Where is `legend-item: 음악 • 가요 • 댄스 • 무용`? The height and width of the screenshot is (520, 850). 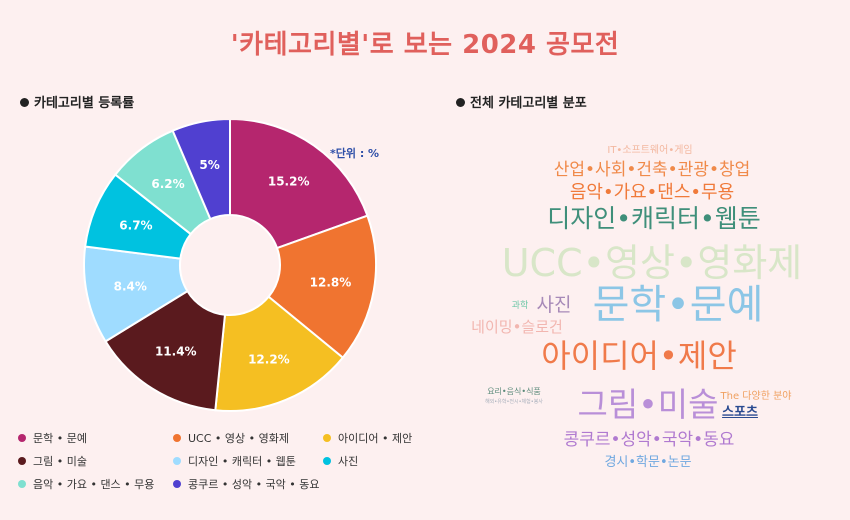 legend-item: 음악 • 가요 • 댄스 • 무용 is located at coordinates (95, 484).